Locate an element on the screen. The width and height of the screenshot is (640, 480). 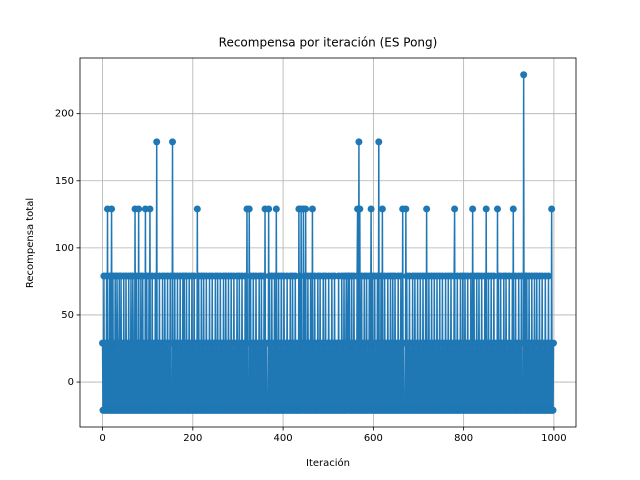
x-tick-label: 600 is located at coordinates (373, 438).